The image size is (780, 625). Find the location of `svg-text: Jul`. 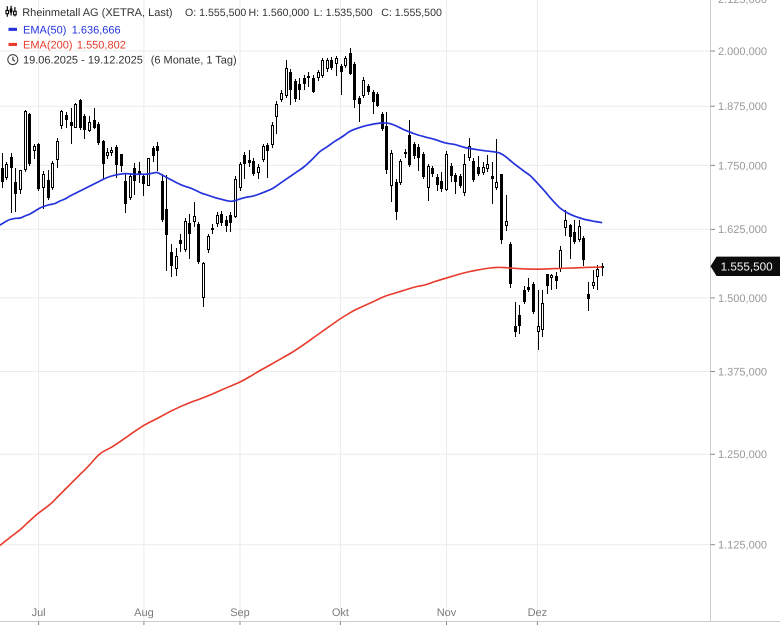

svg-text: Jul is located at coordinates (39, 613).